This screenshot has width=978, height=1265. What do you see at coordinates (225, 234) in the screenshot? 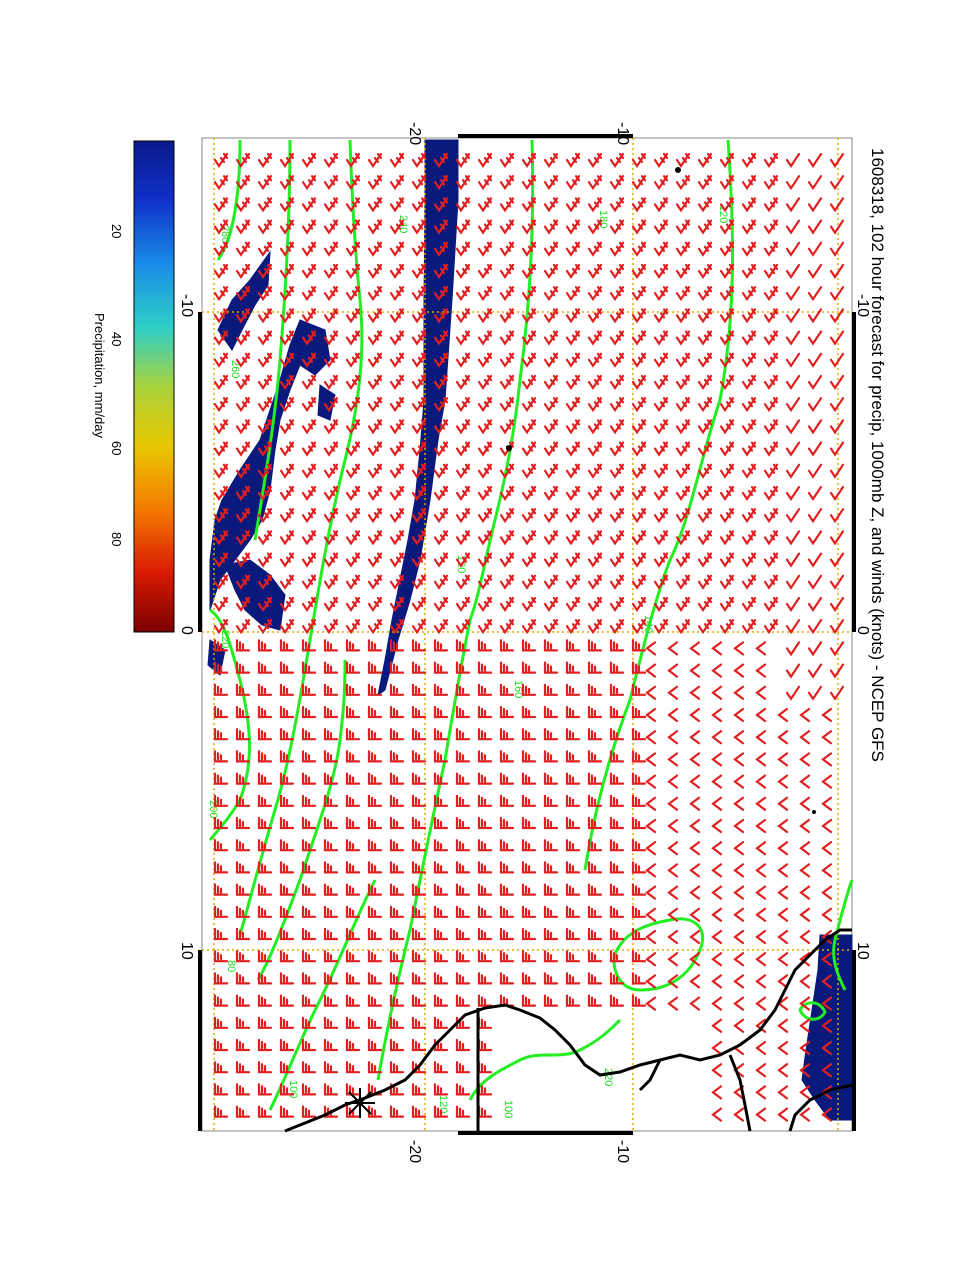
I see `contour-label: 280` at bounding box center [225, 234].